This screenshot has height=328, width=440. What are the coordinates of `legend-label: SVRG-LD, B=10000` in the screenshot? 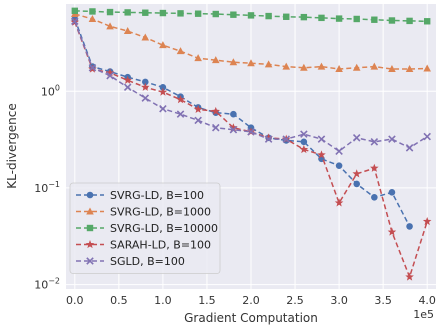 It's located at (164, 228).